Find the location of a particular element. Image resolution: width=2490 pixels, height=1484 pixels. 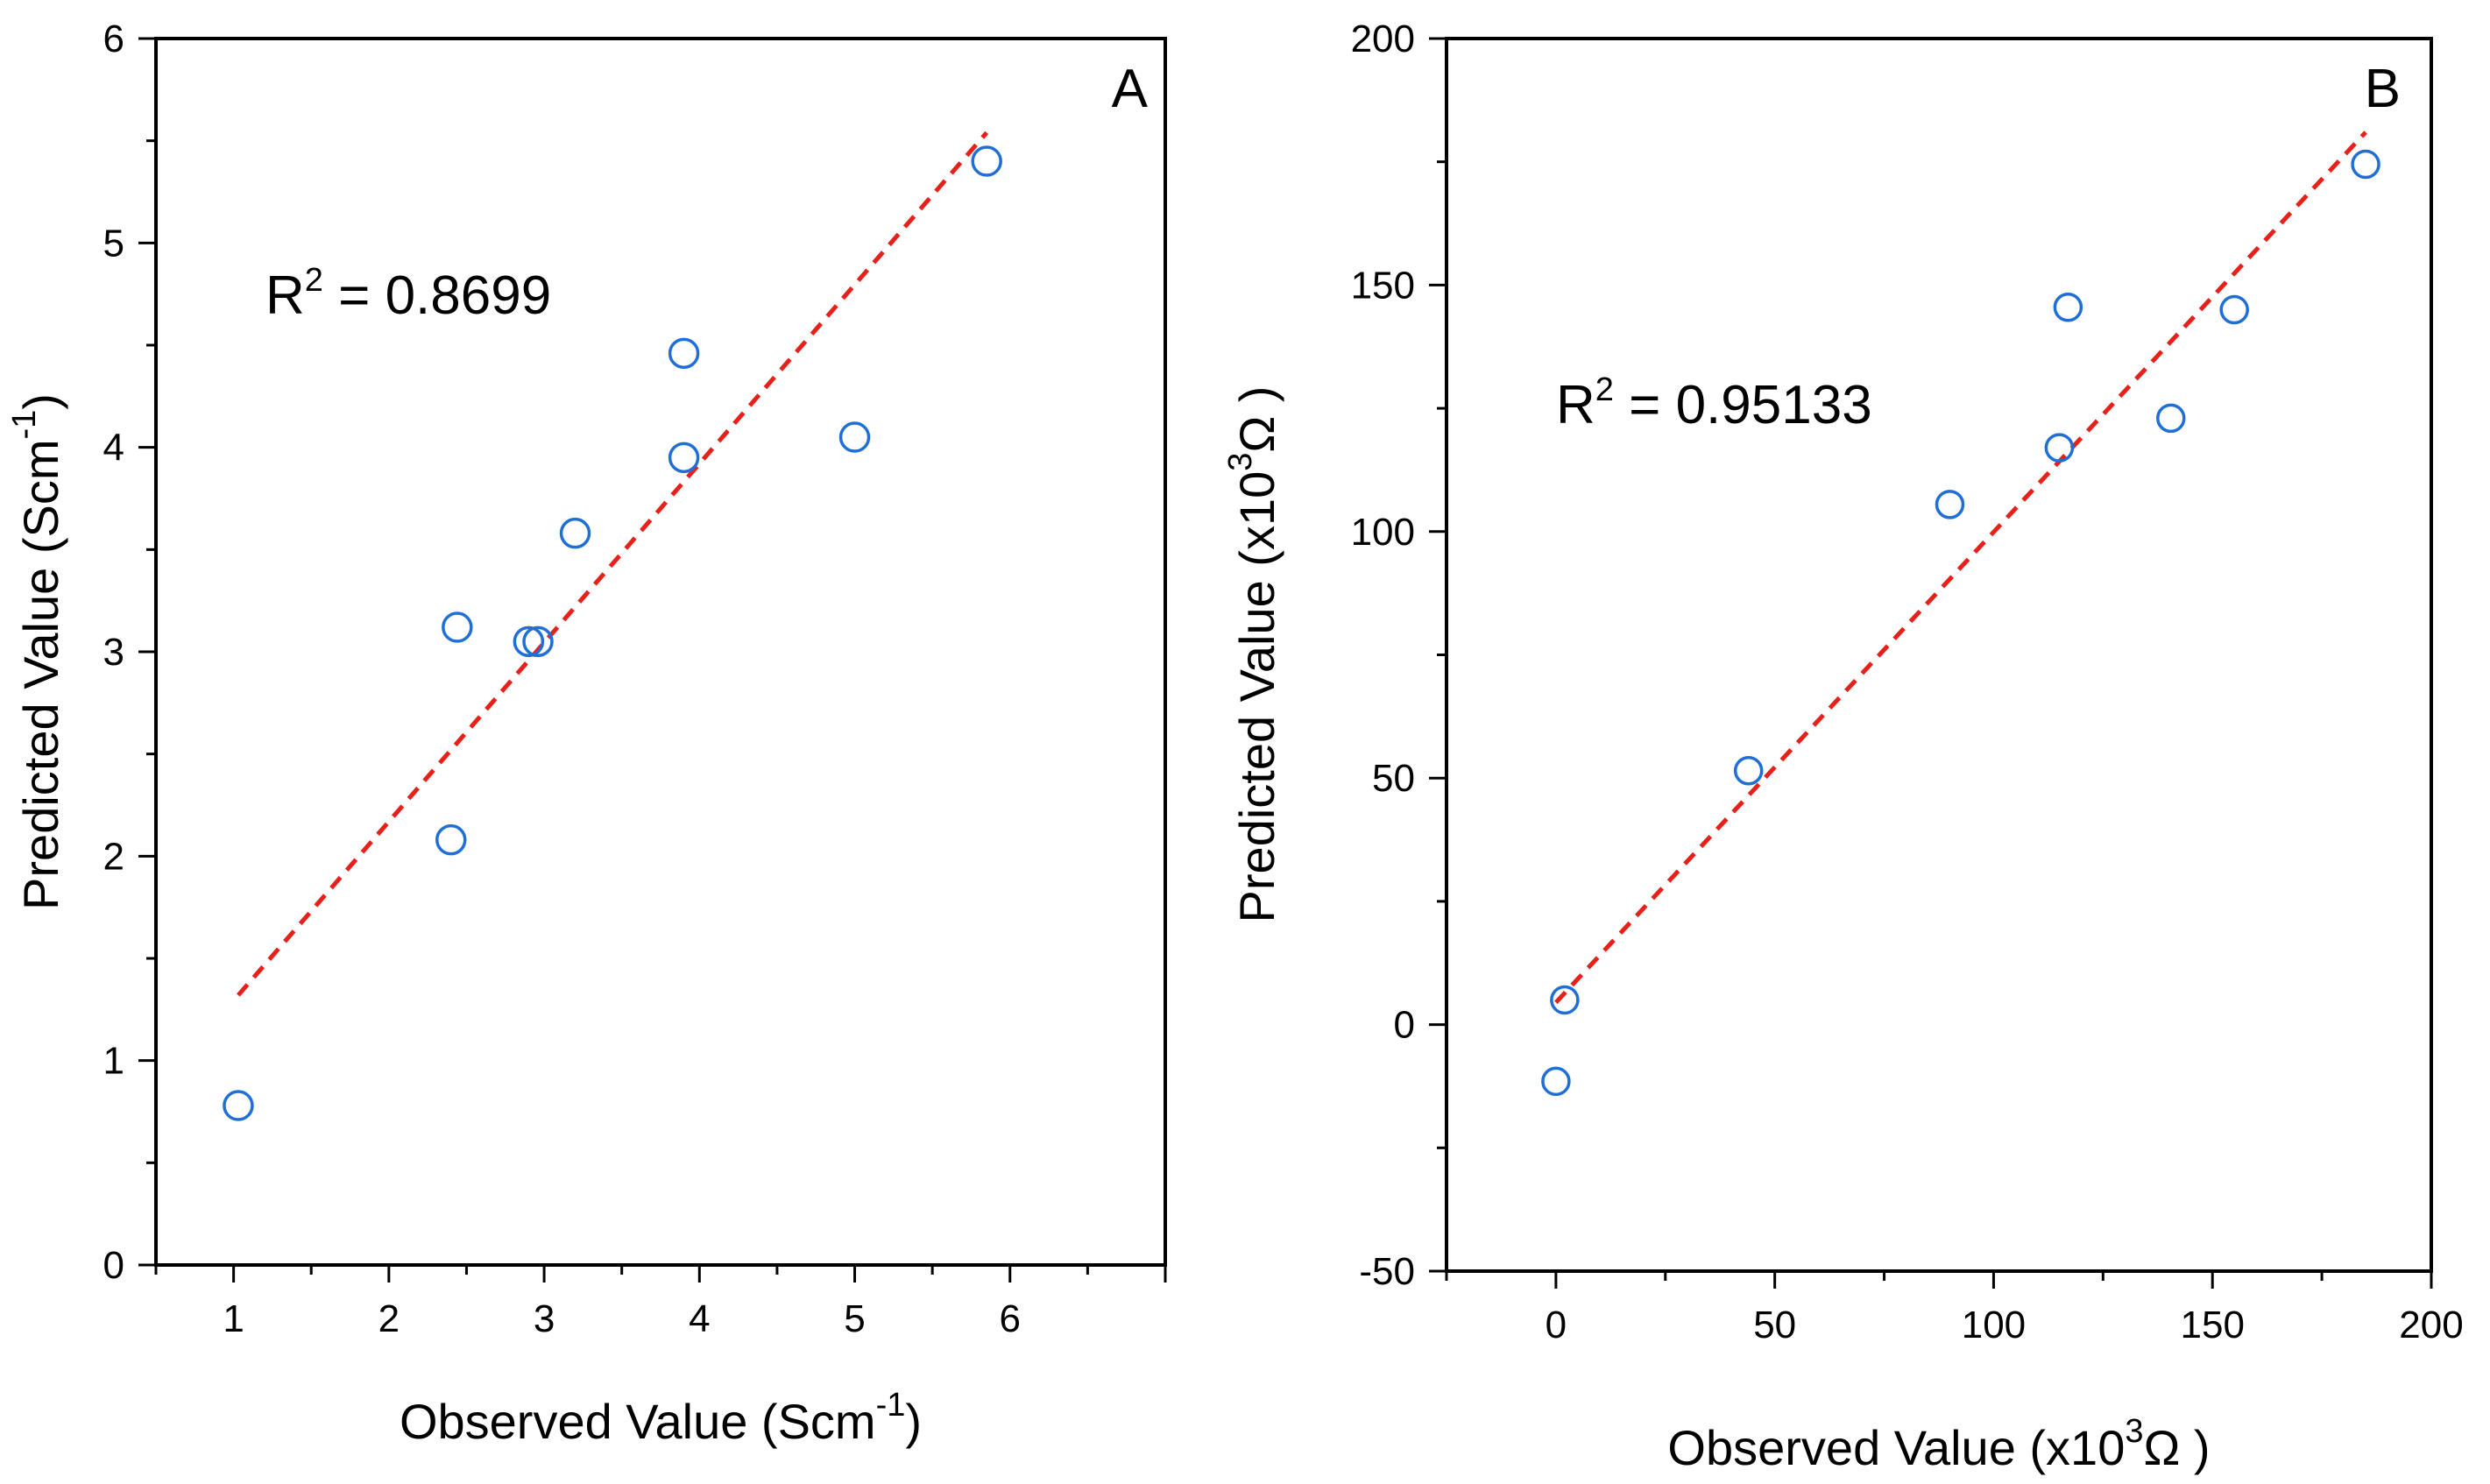

r-squared-annotation-a: R2 = 0.8699 is located at coordinates (408, 294).